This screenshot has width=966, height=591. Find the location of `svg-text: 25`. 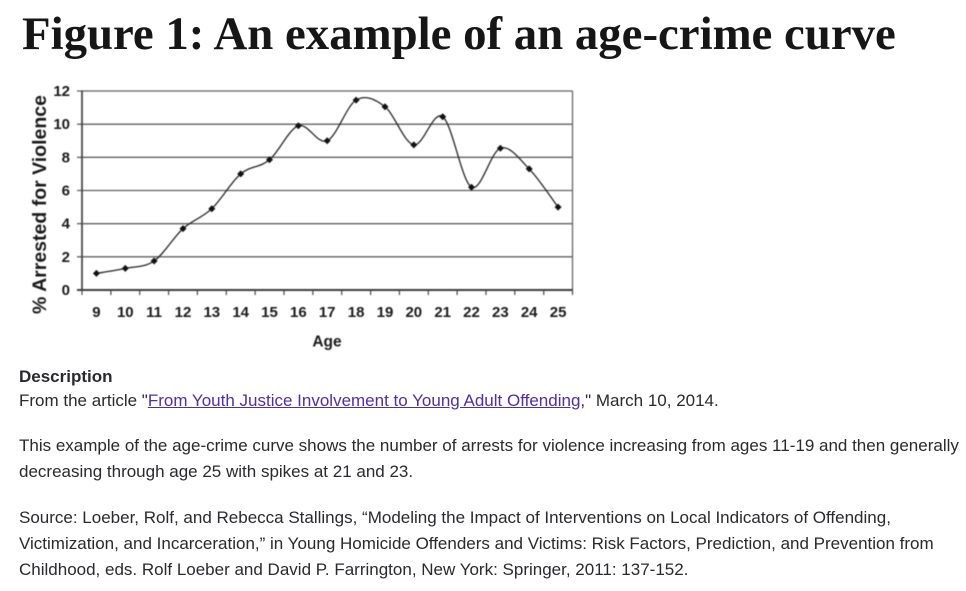

svg-text: 25 is located at coordinates (558, 312).